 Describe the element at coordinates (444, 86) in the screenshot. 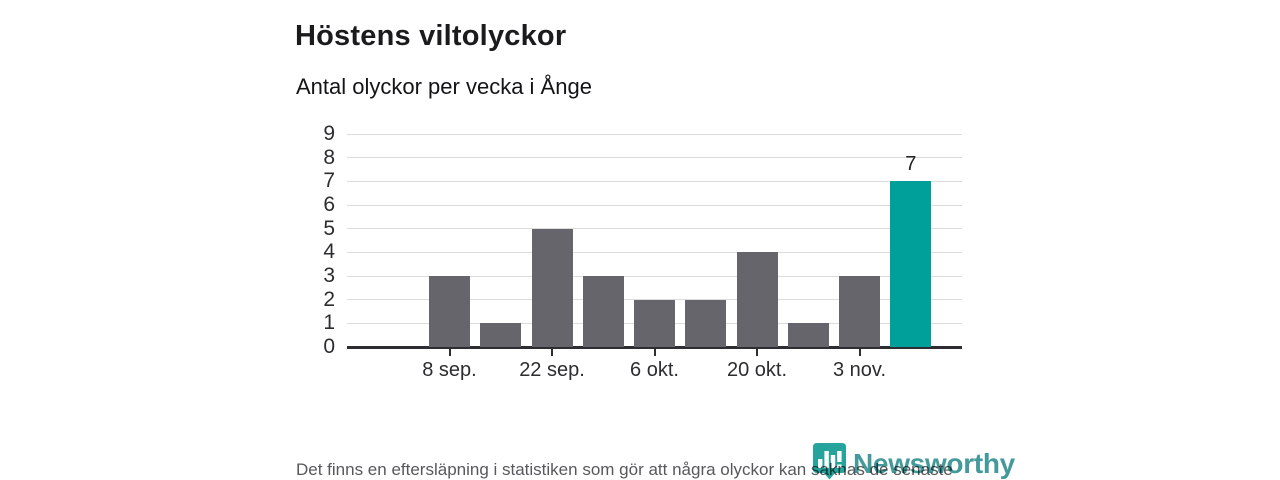

I see `chart-subtitle: Antal olyckor per vecka i Ånge` at that location.